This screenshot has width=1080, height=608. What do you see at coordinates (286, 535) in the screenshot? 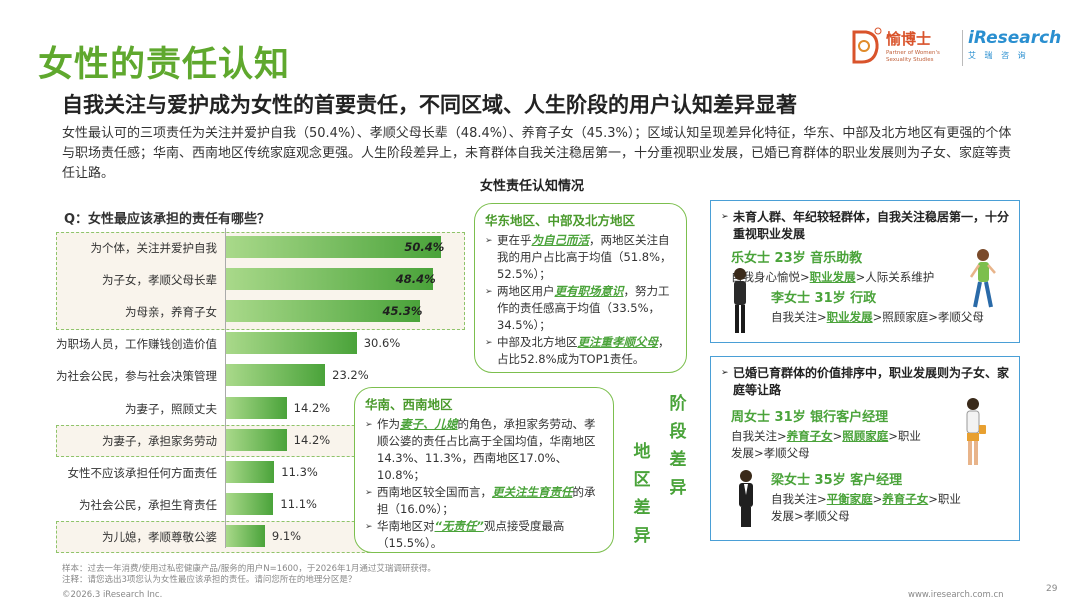
I see `bar-value-label: 9.1%` at bounding box center [286, 535].